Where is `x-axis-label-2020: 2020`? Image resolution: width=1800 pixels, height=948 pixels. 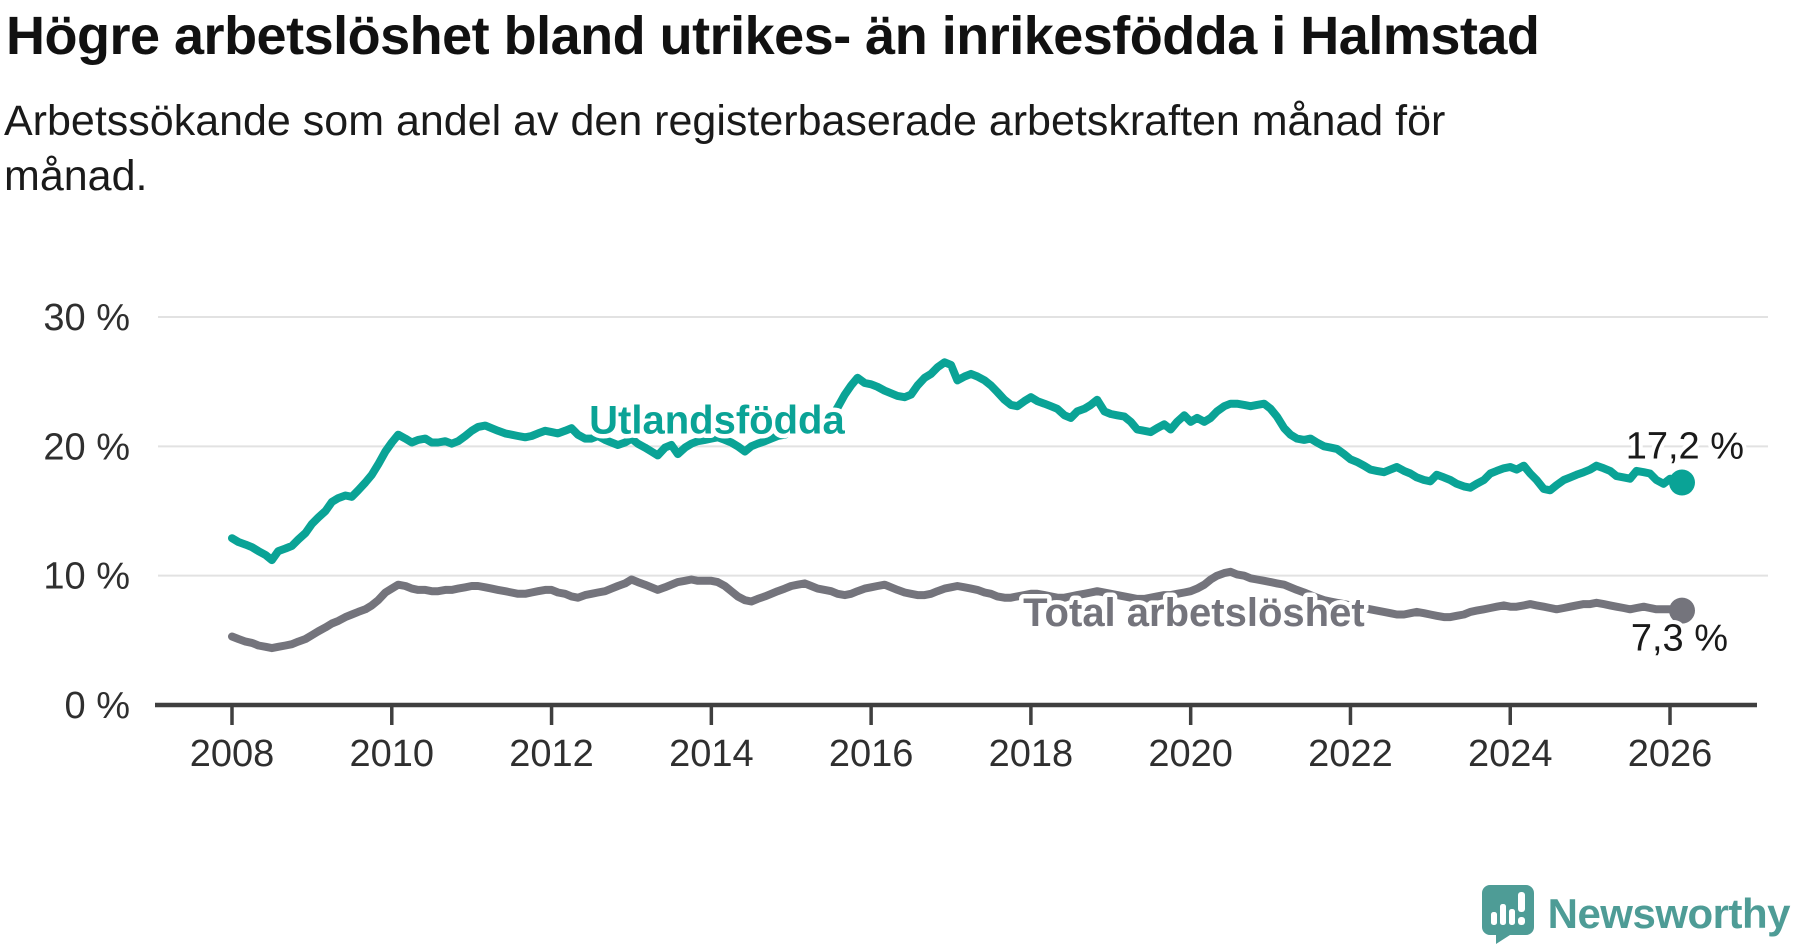
x-axis-label-2020: 2020 is located at coordinates (1190, 754).